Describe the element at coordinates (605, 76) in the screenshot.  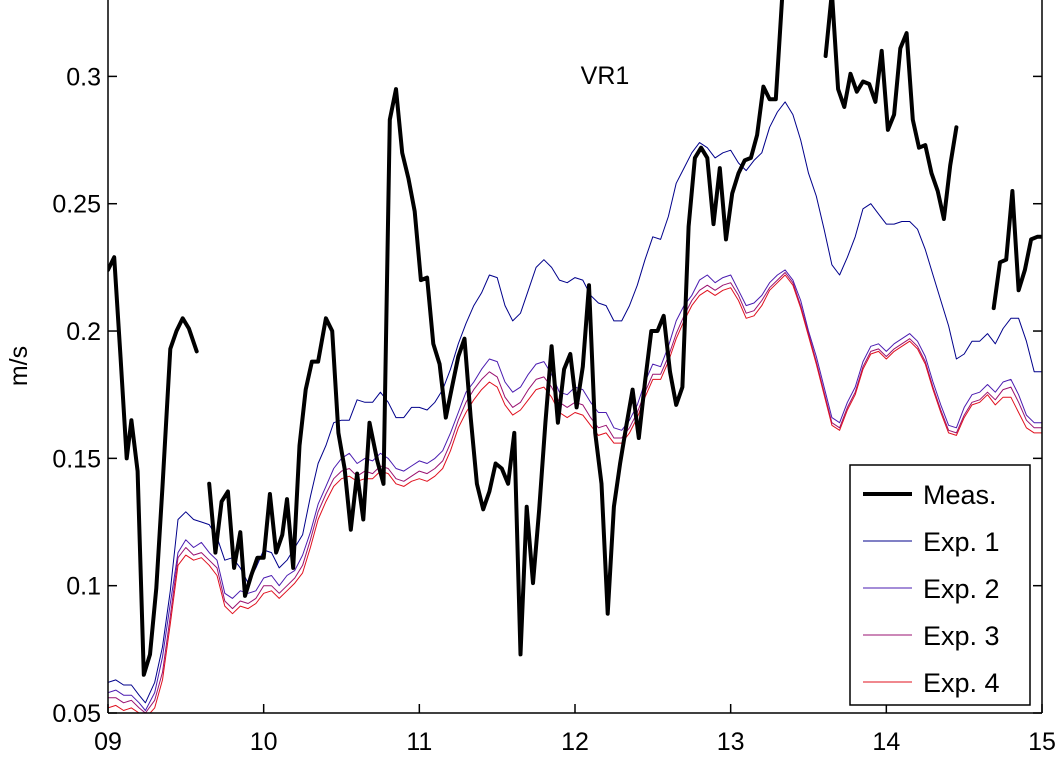
I see `chart-title: VR1` at that location.